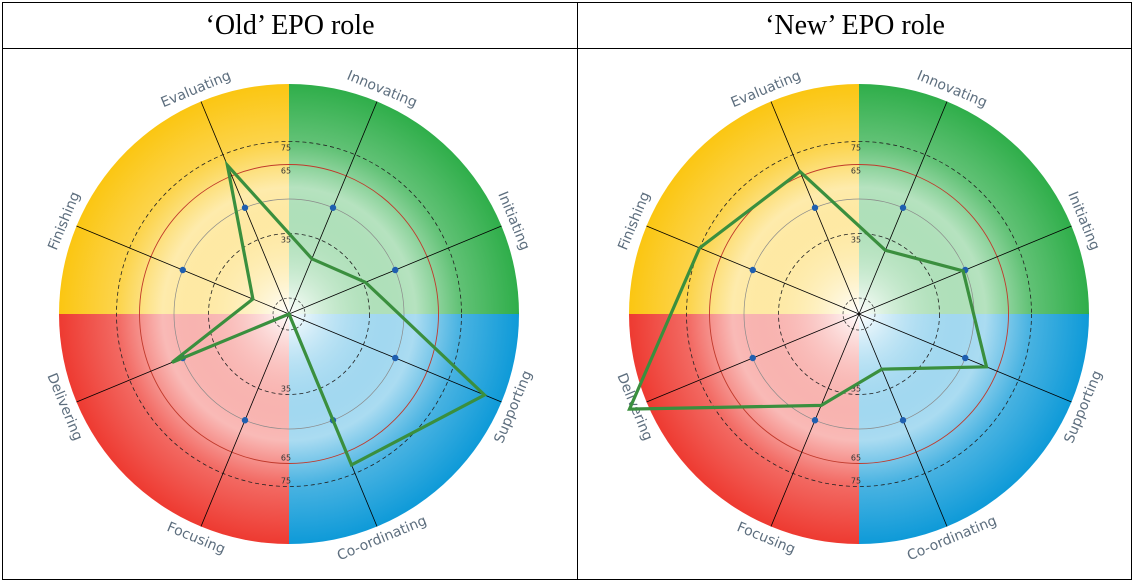 Image resolution: width=1134 pixels, height=582 pixels. I want to click on table-header-row, so click(567, 26).